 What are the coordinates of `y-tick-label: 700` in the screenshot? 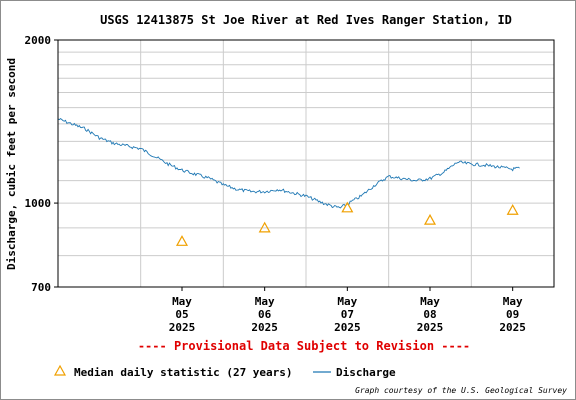 It's located at (41, 287).